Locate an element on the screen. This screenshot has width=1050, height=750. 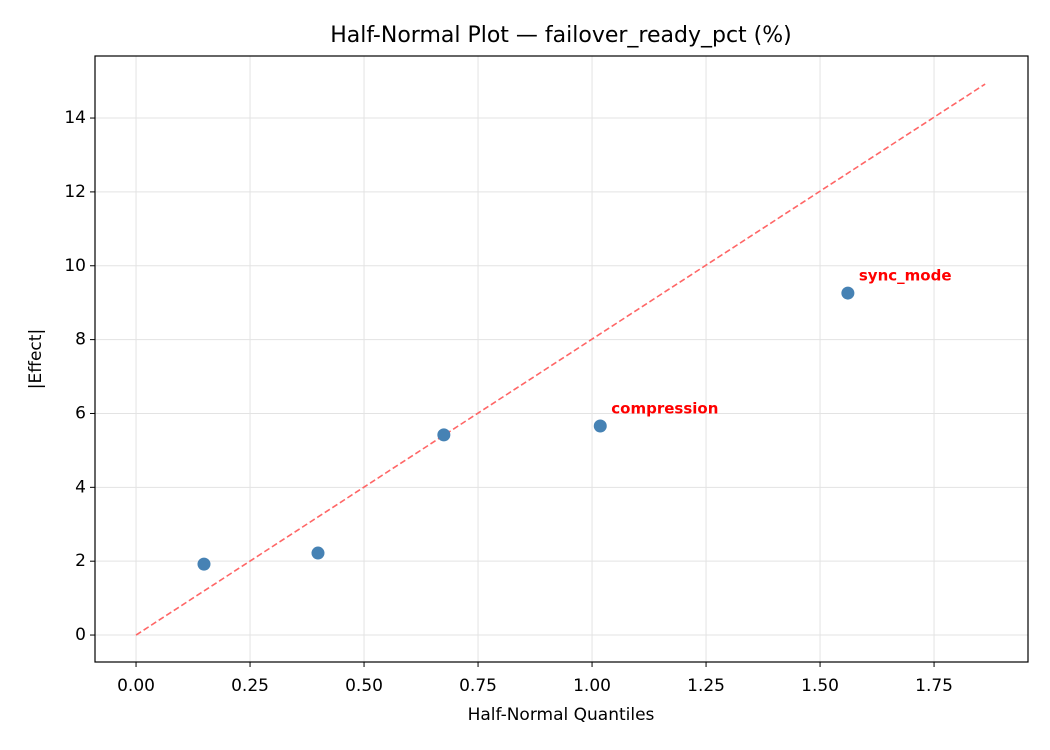
y-tick-label: 14 is located at coordinates (75, 118).